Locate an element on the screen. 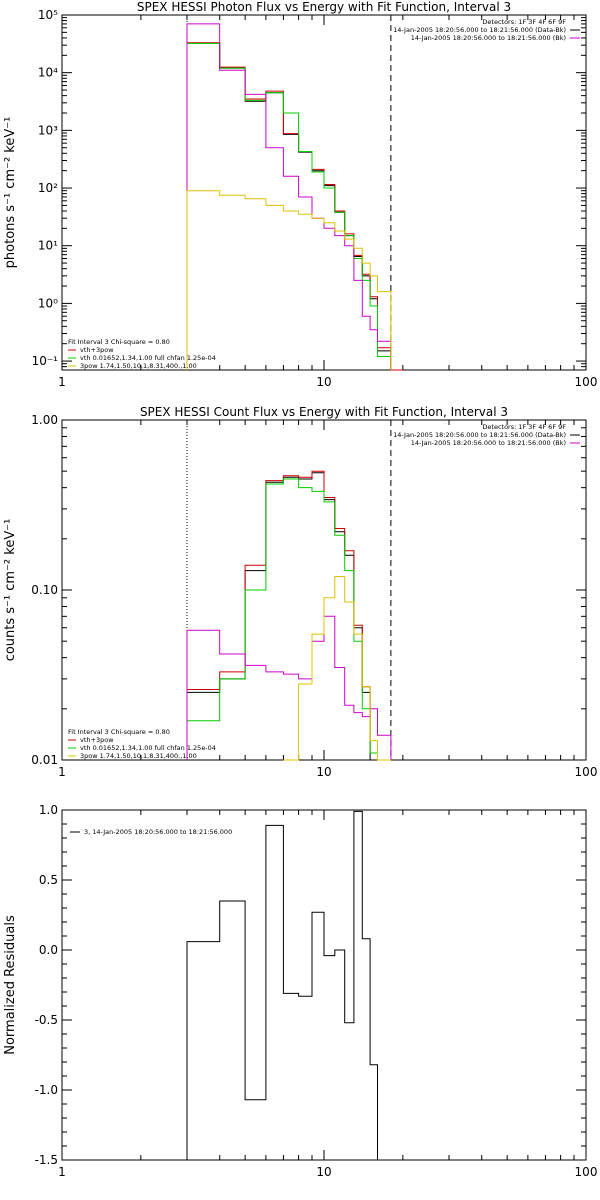 This screenshot has width=600, height=1200. y-tick-label: 10⁻¹ is located at coordinates (45, 361).